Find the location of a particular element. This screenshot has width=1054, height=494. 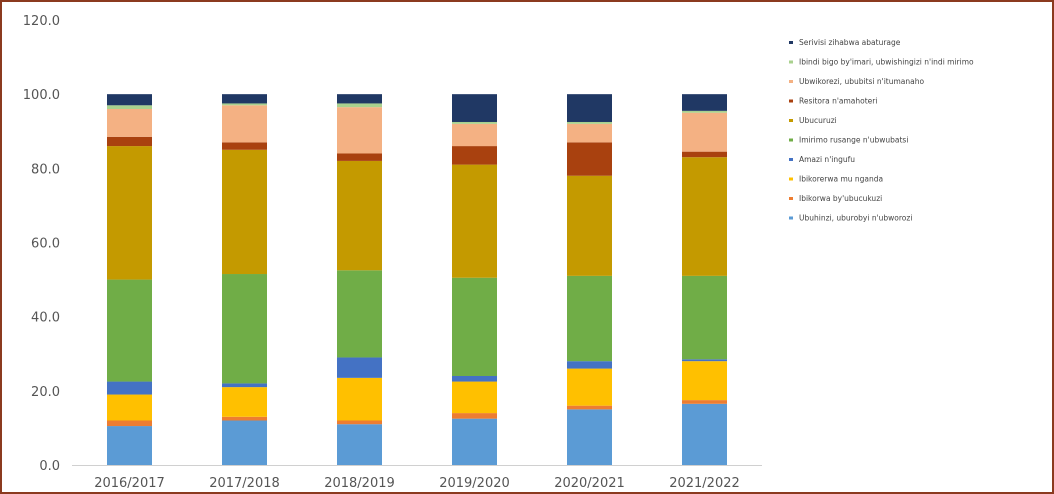

y-tick-label: 20.0 is located at coordinates (45, 392).